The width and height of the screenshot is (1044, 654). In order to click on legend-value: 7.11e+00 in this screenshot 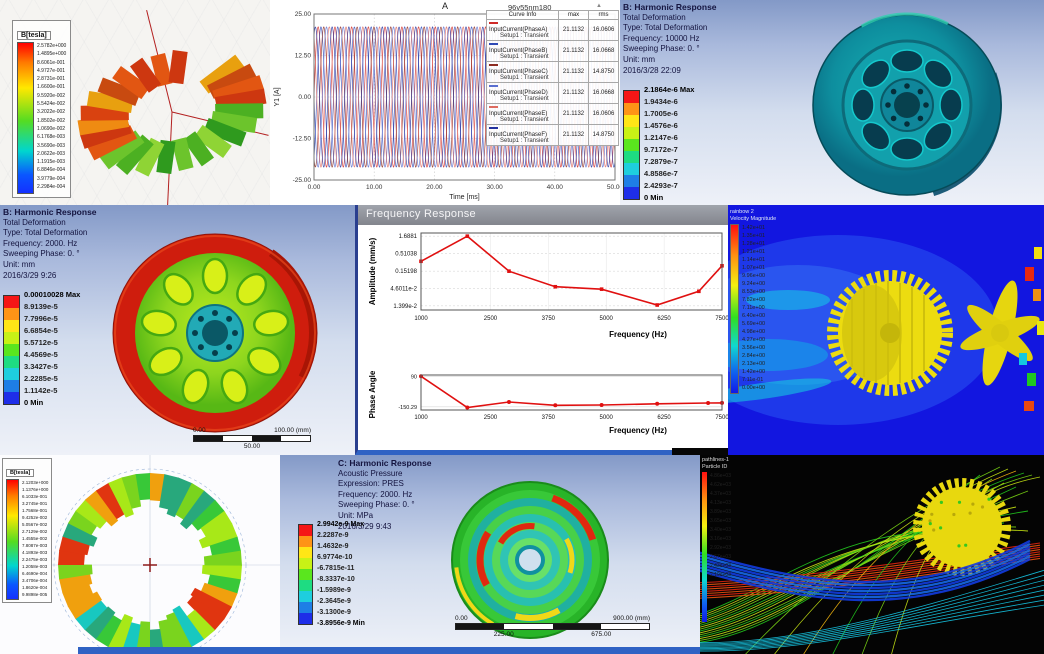, I will do `click(753, 308)`.